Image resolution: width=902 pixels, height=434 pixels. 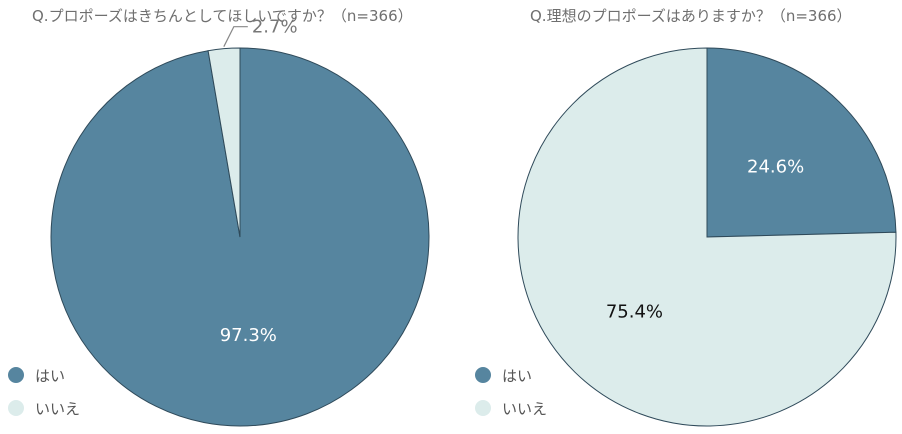 What do you see at coordinates (691, 16) in the screenshot?
I see `chart-title: Q.理想のプロポーズはありますか？（n=366）` at bounding box center [691, 16].